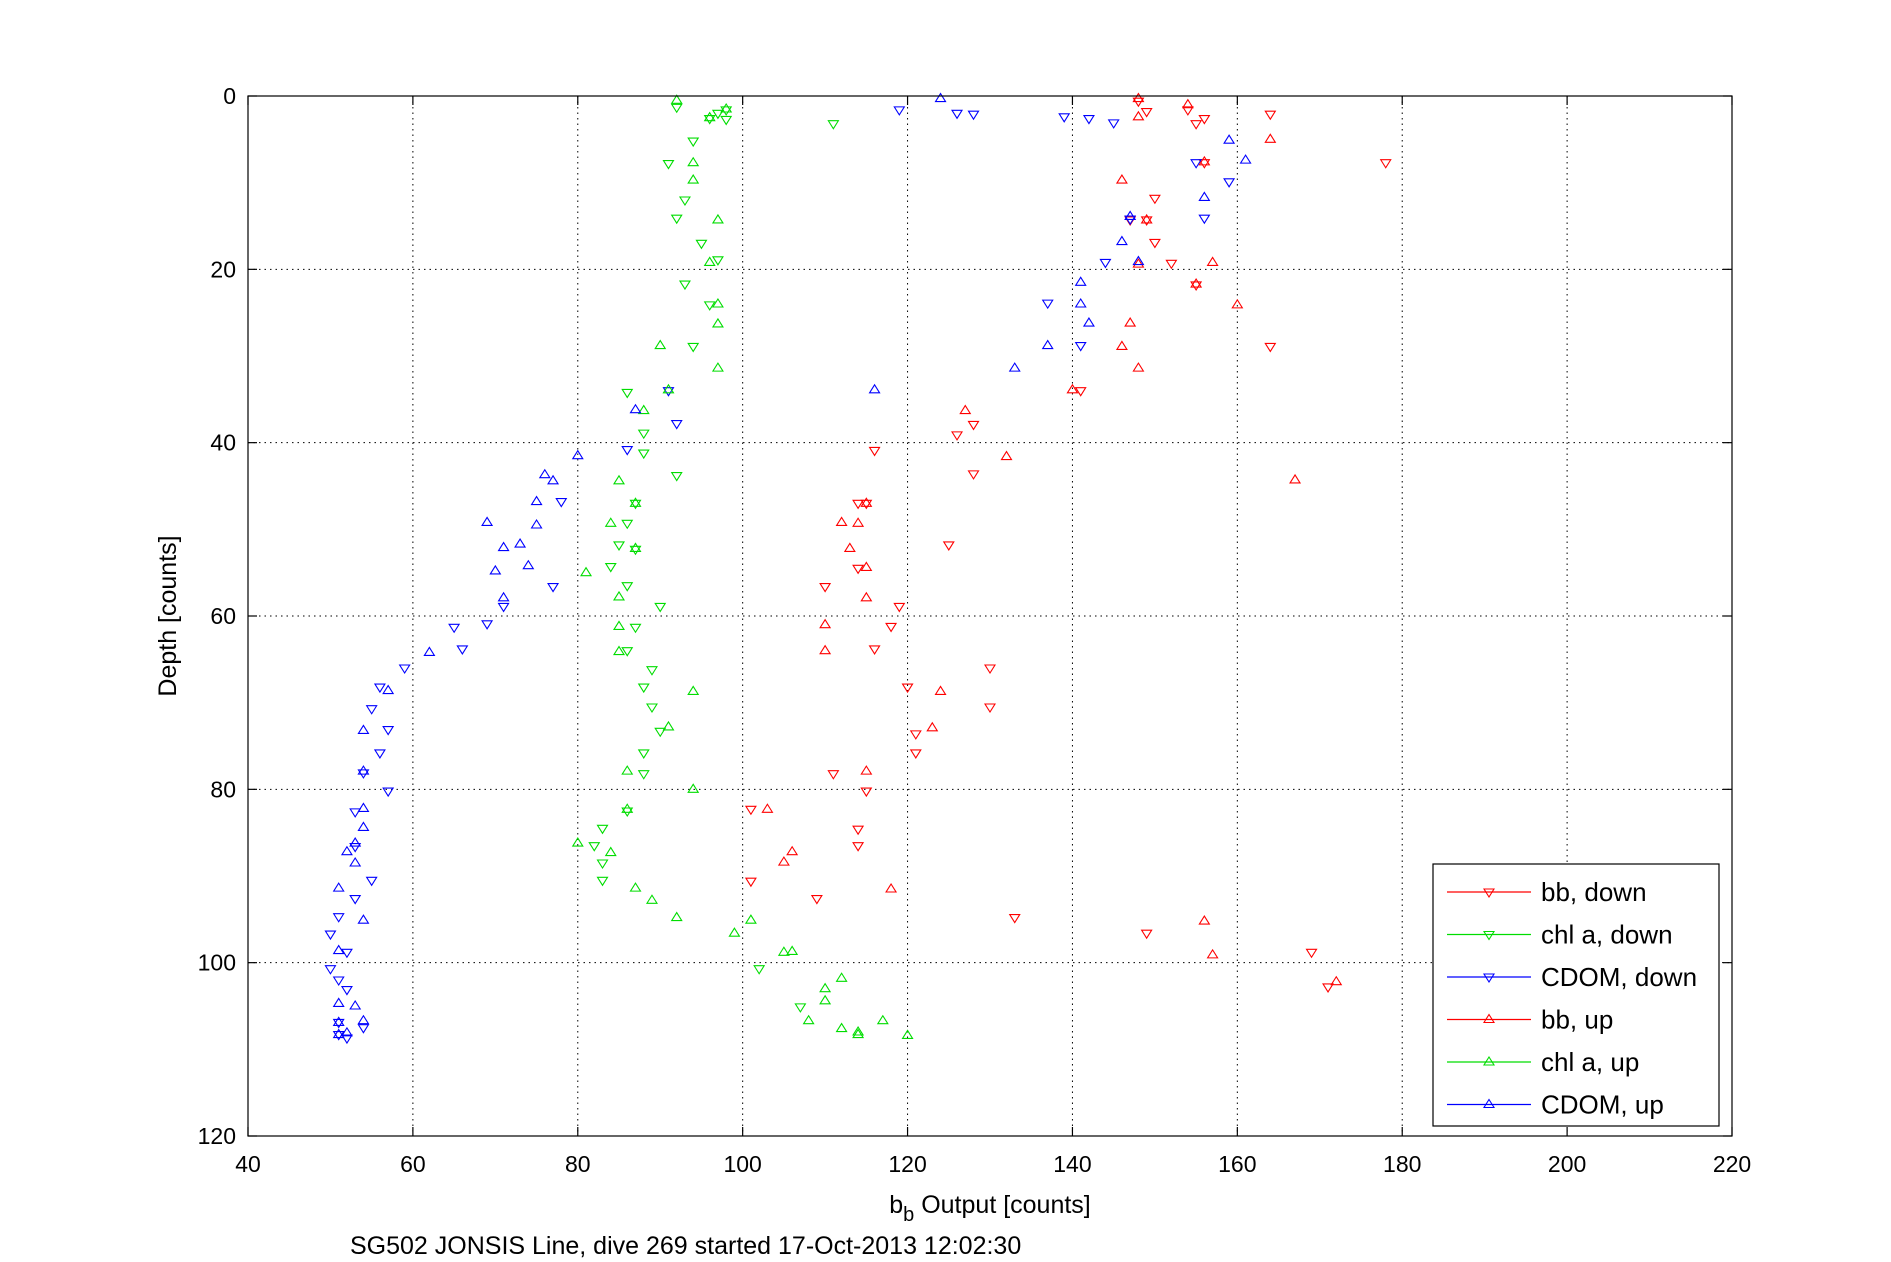  I want to click on legend-label: CDOM, down, so click(1619, 977).